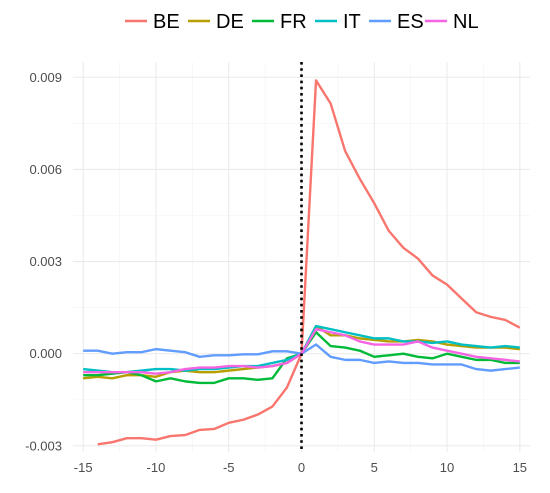 The width and height of the screenshot is (550, 493). I want to click on x-tick-label: 5, so click(374, 467).